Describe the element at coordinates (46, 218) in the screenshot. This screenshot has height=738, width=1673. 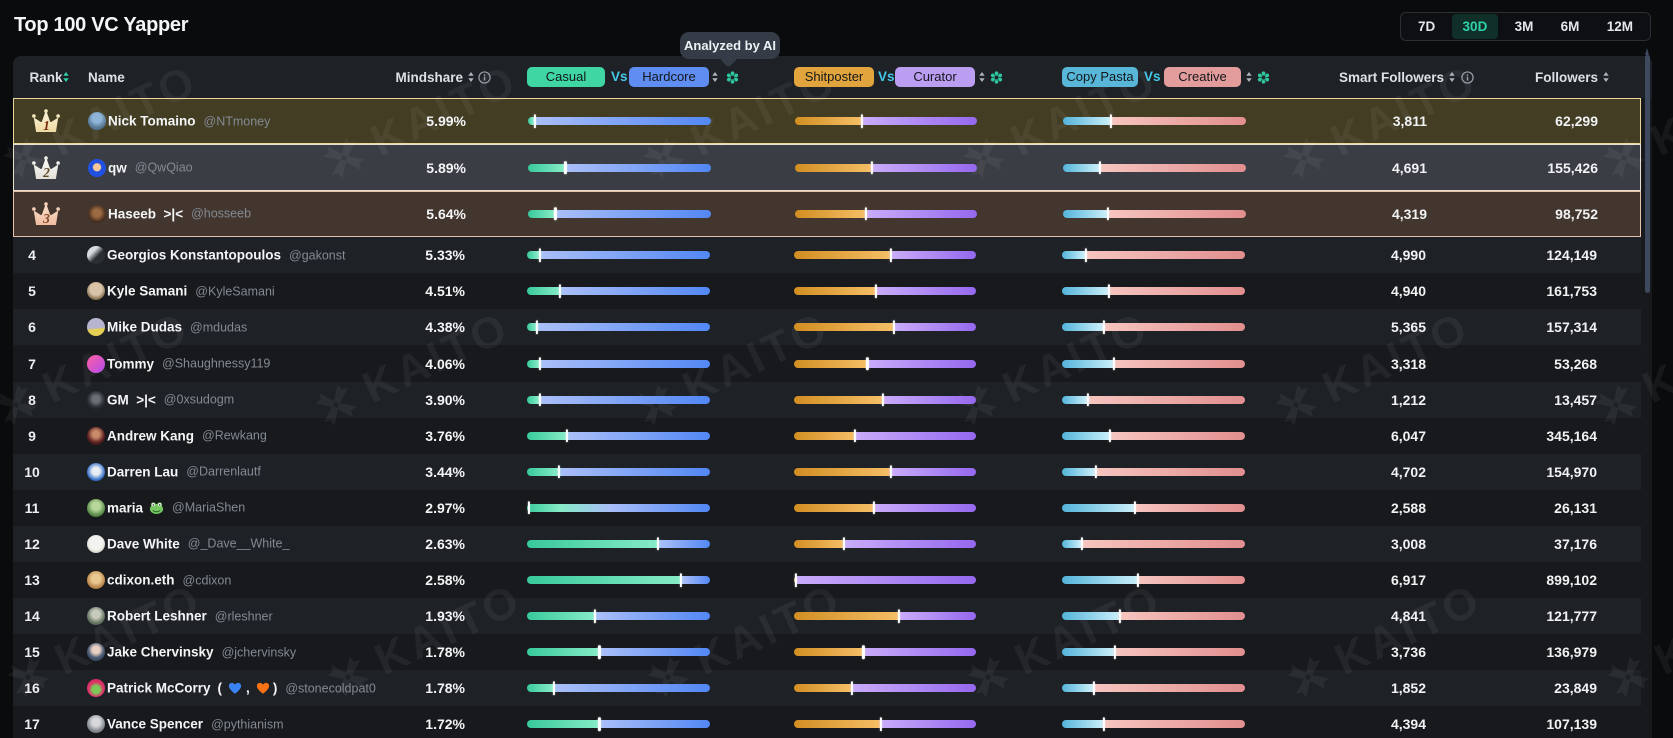
I see `svg-text: 3` at that location.